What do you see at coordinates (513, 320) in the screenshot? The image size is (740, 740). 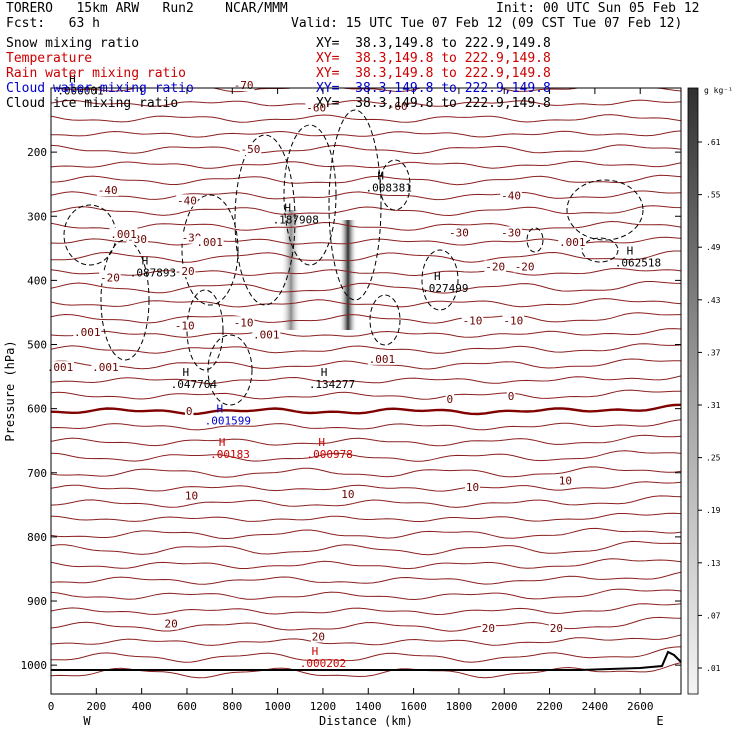 I see `temperature-label: -10` at bounding box center [513, 320].